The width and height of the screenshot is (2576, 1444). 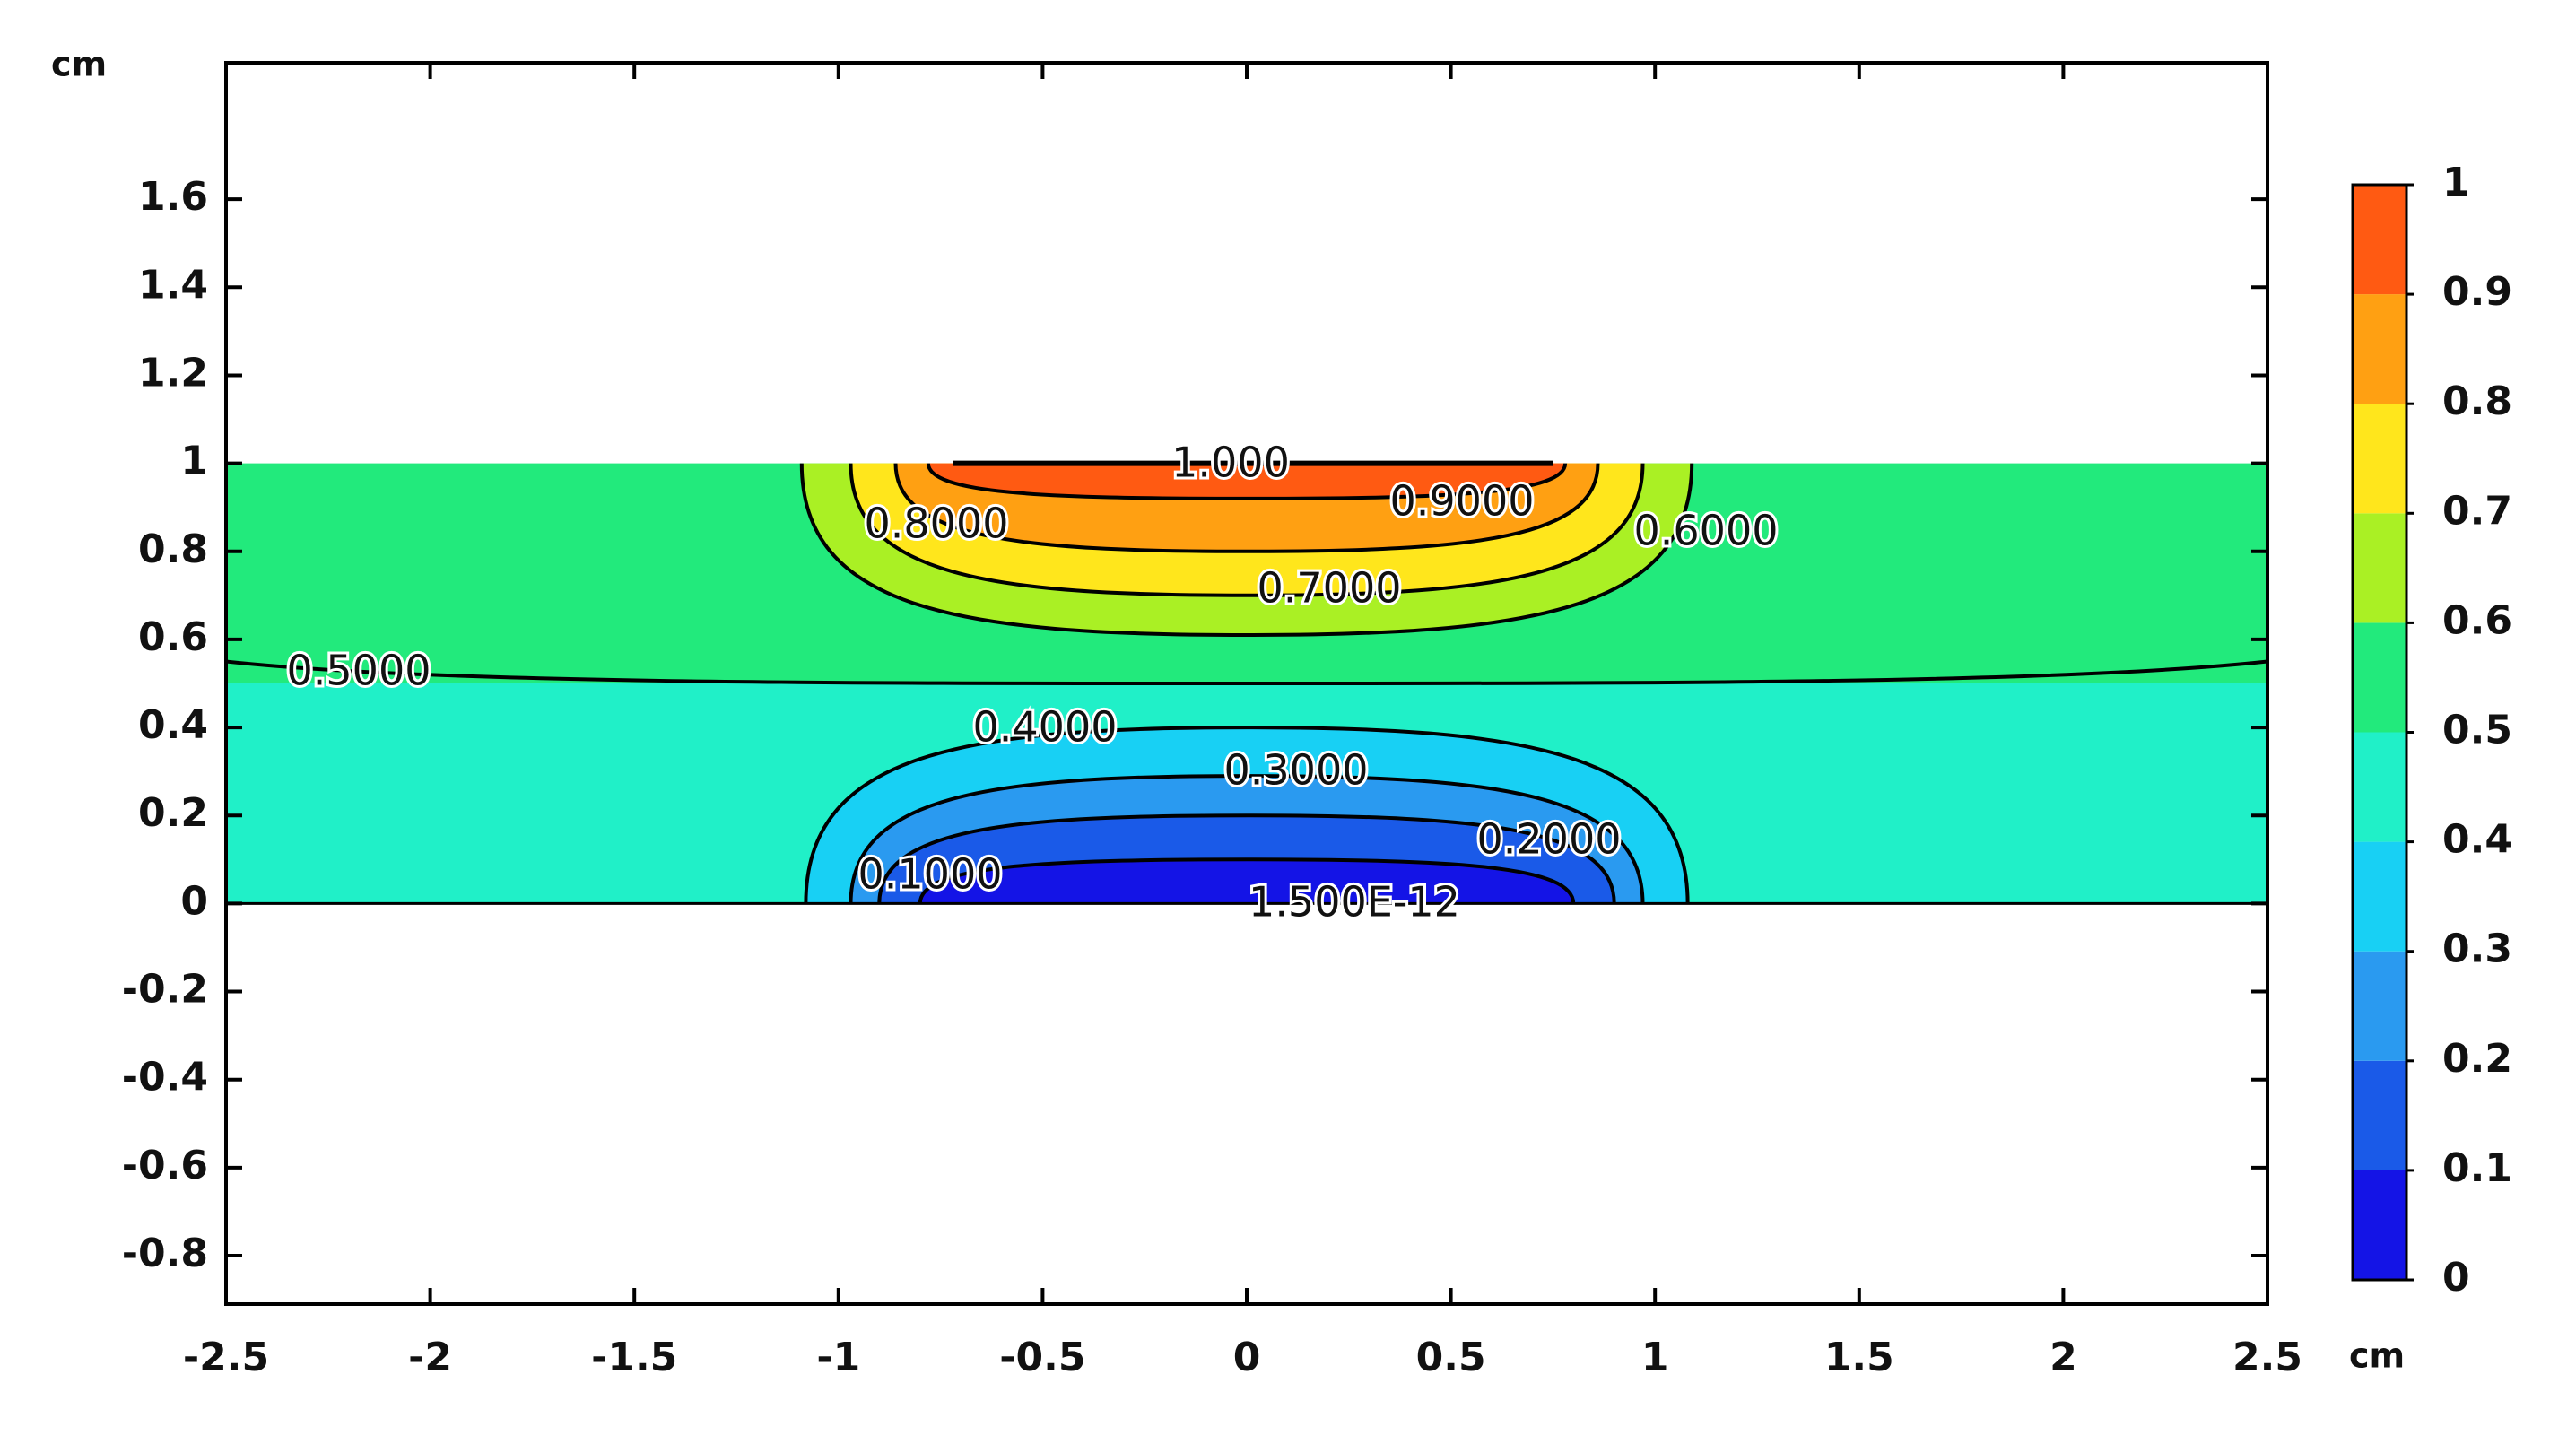 What do you see at coordinates (173, 285) in the screenshot?
I see `y-tick-label: 1.4` at bounding box center [173, 285].